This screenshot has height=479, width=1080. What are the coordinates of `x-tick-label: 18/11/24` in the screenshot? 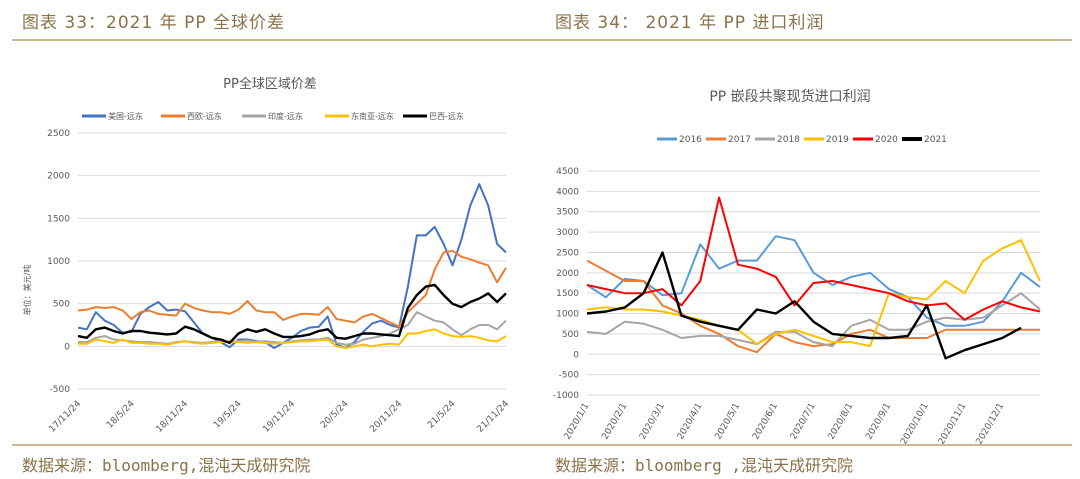 It's located at (172, 417).